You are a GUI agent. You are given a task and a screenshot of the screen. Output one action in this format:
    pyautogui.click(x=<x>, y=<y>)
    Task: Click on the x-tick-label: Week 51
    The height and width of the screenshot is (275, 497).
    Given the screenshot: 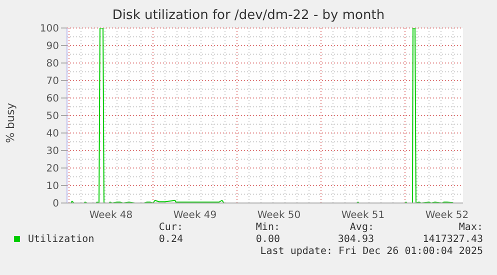 What is the action you would take?
    pyautogui.click(x=363, y=216)
    